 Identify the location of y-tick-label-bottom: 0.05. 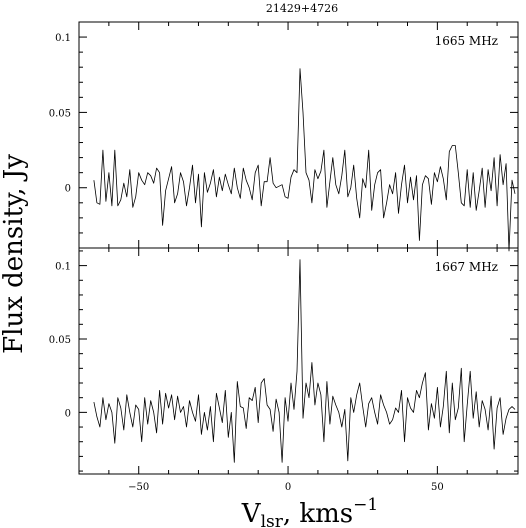
(60, 340).